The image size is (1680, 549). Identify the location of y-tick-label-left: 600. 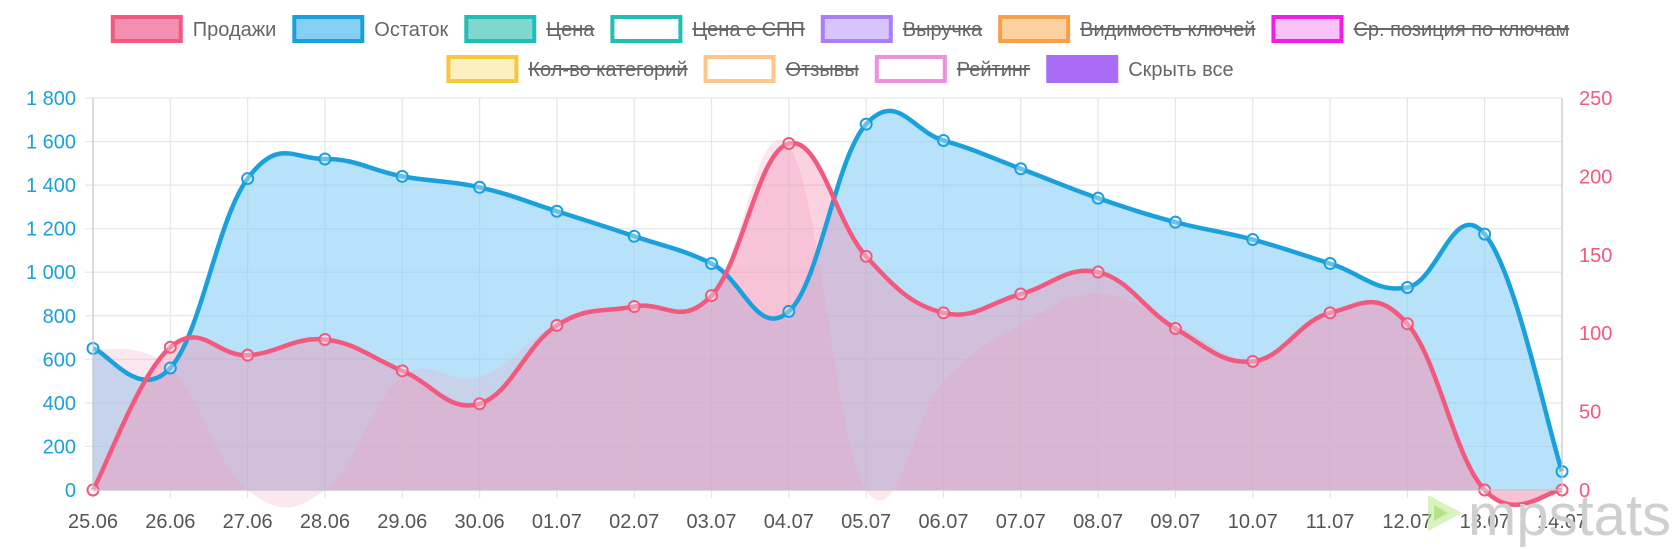
(59, 360).